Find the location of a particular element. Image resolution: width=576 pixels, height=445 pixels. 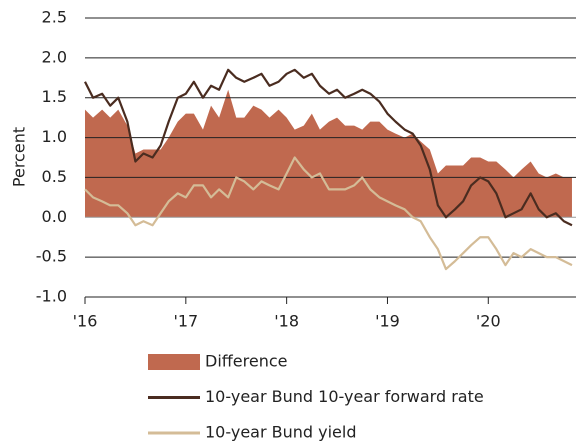

y-tick-label: 2.0 is located at coordinates (54, 56).